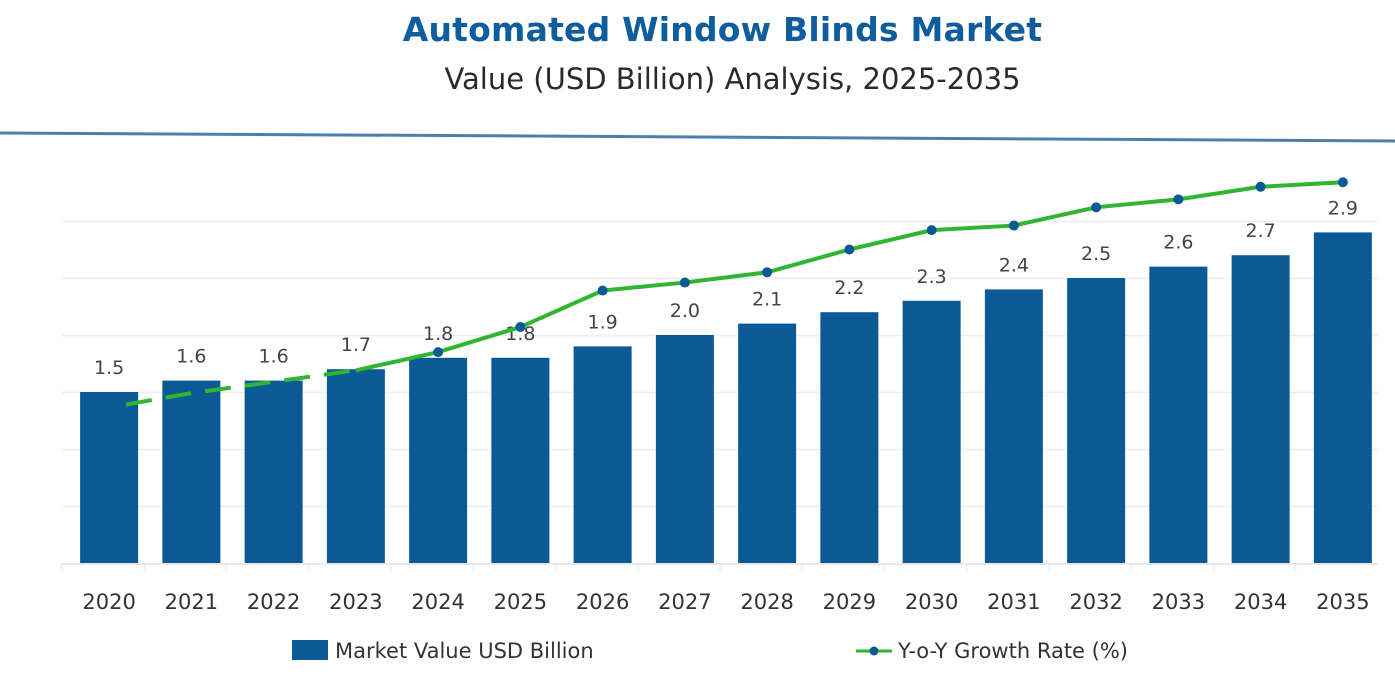 The width and height of the screenshot is (1395, 684). What do you see at coordinates (1096, 207) in the screenshot?
I see `growth-marker-2032` at bounding box center [1096, 207].